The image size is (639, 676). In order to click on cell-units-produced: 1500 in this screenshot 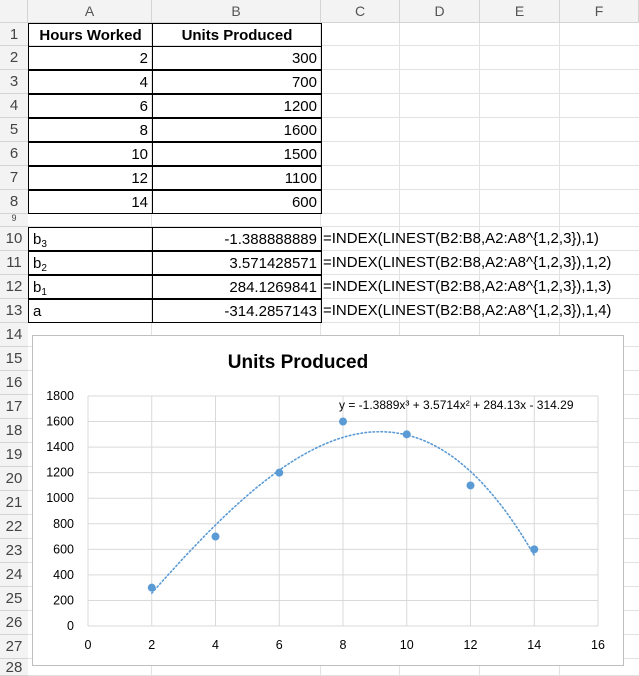, I will do `click(237, 154)`.